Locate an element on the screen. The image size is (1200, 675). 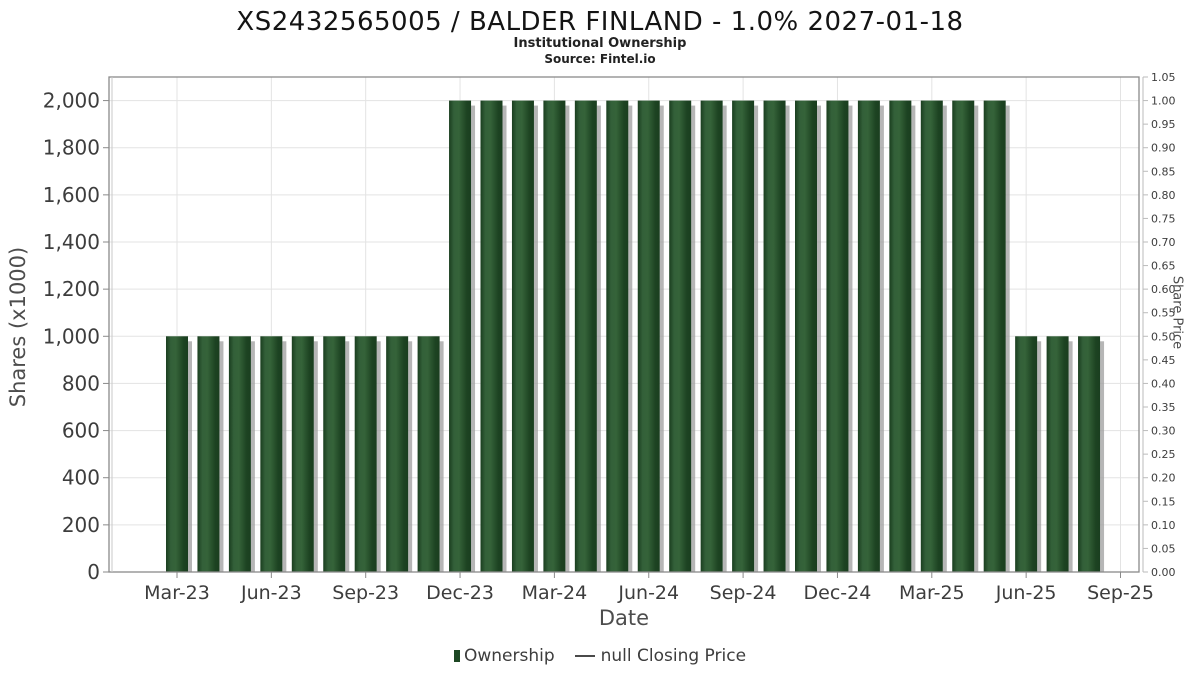
legend: Ownership null Closing Price is located at coordinates (600, 656).